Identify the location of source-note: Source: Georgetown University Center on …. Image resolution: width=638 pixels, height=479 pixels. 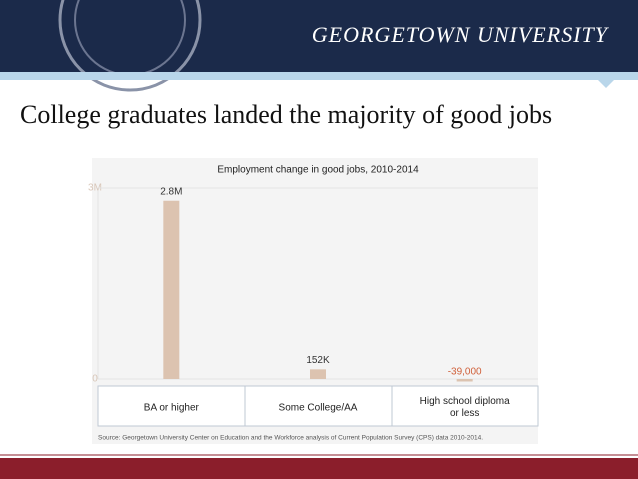
(290, 438).